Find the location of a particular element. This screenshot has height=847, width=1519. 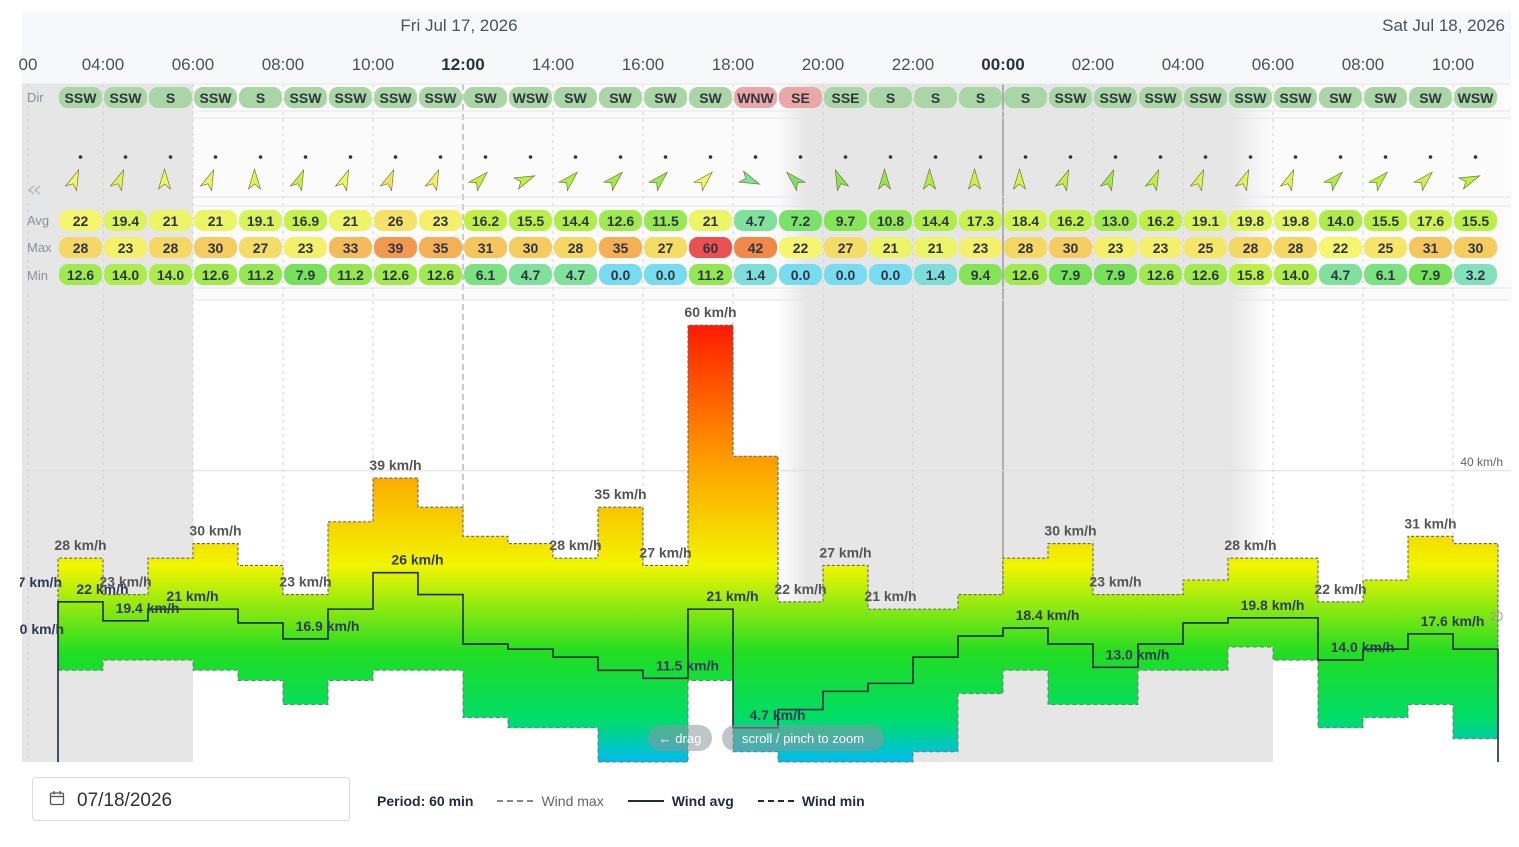

double-chevron-left-icon is located at coordinates (34, 190).